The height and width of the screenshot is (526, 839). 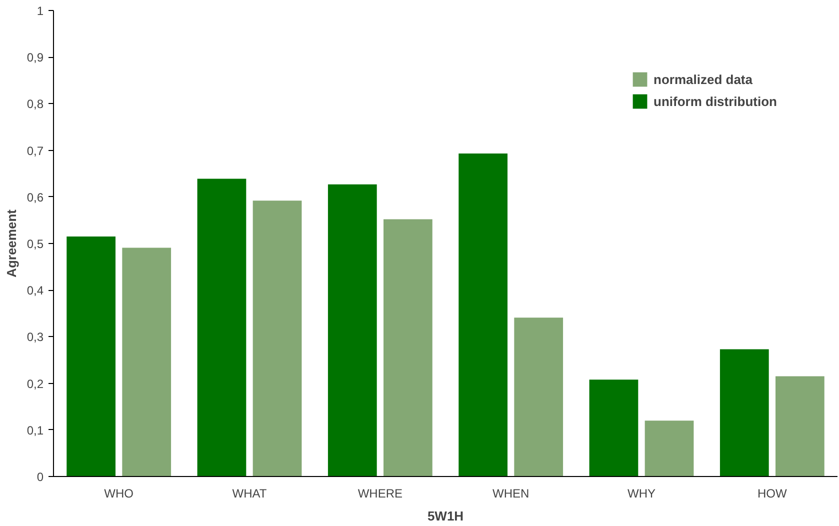 What do you see at coordinates (380, 493) in the screenshot?
I see `x-tick-label: WHERE` at bounding box center [380, 493].